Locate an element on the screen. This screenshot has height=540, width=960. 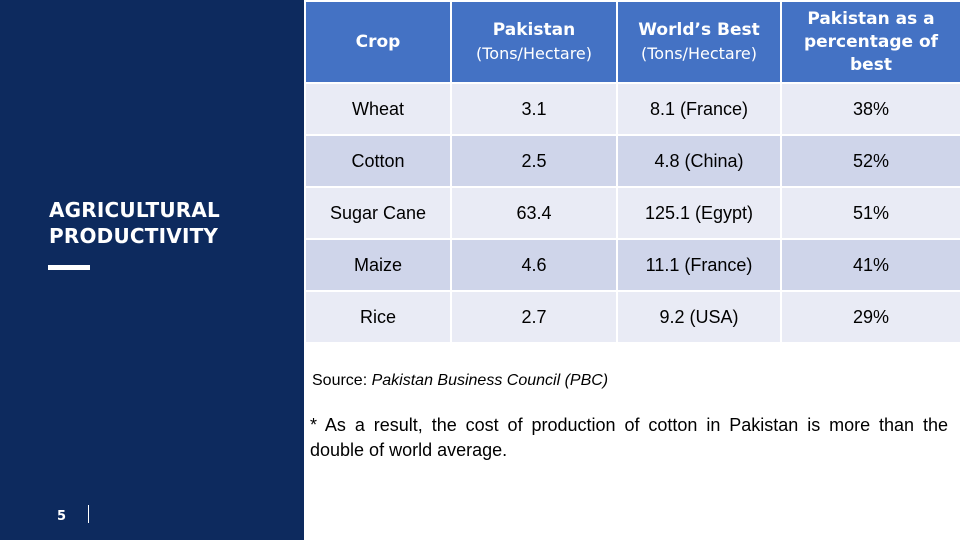
section-title-line-2: PRODUCTIVITY is located at coordinates (134, 236).